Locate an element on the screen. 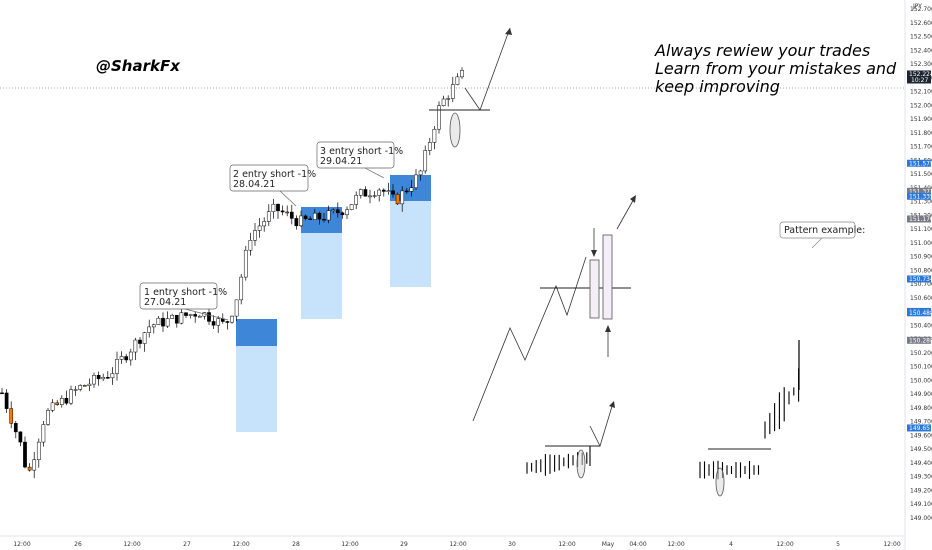 This screenshot has height=550, width=932. price-tag: 150.288 is located at coordinates (919, 340).